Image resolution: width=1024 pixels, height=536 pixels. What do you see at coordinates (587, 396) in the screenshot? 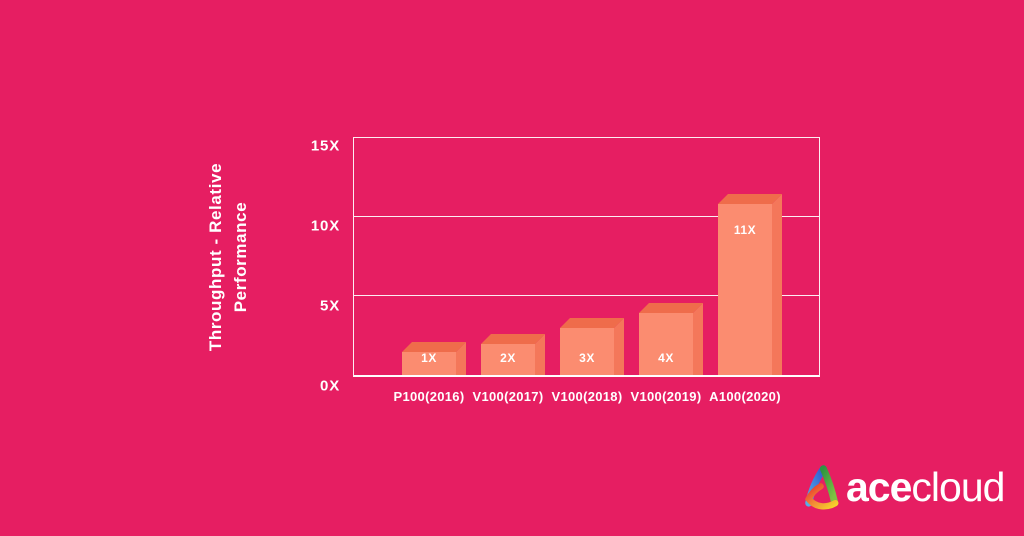
I see `x-axis-label-V100(2018): V100(2018)` at bounding box center [587, 396].